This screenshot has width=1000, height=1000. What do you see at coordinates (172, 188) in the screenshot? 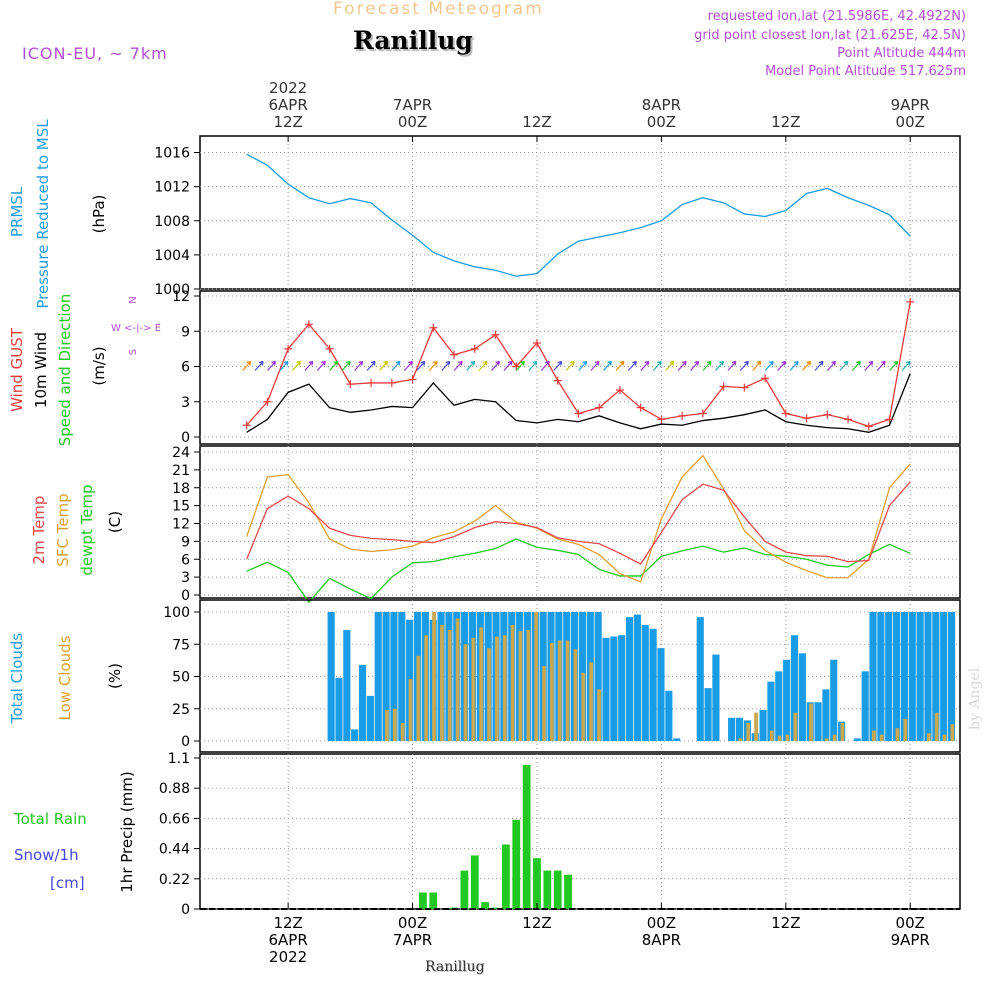
I see `y-tick-label: 1012` at bounding box center [172, 188].